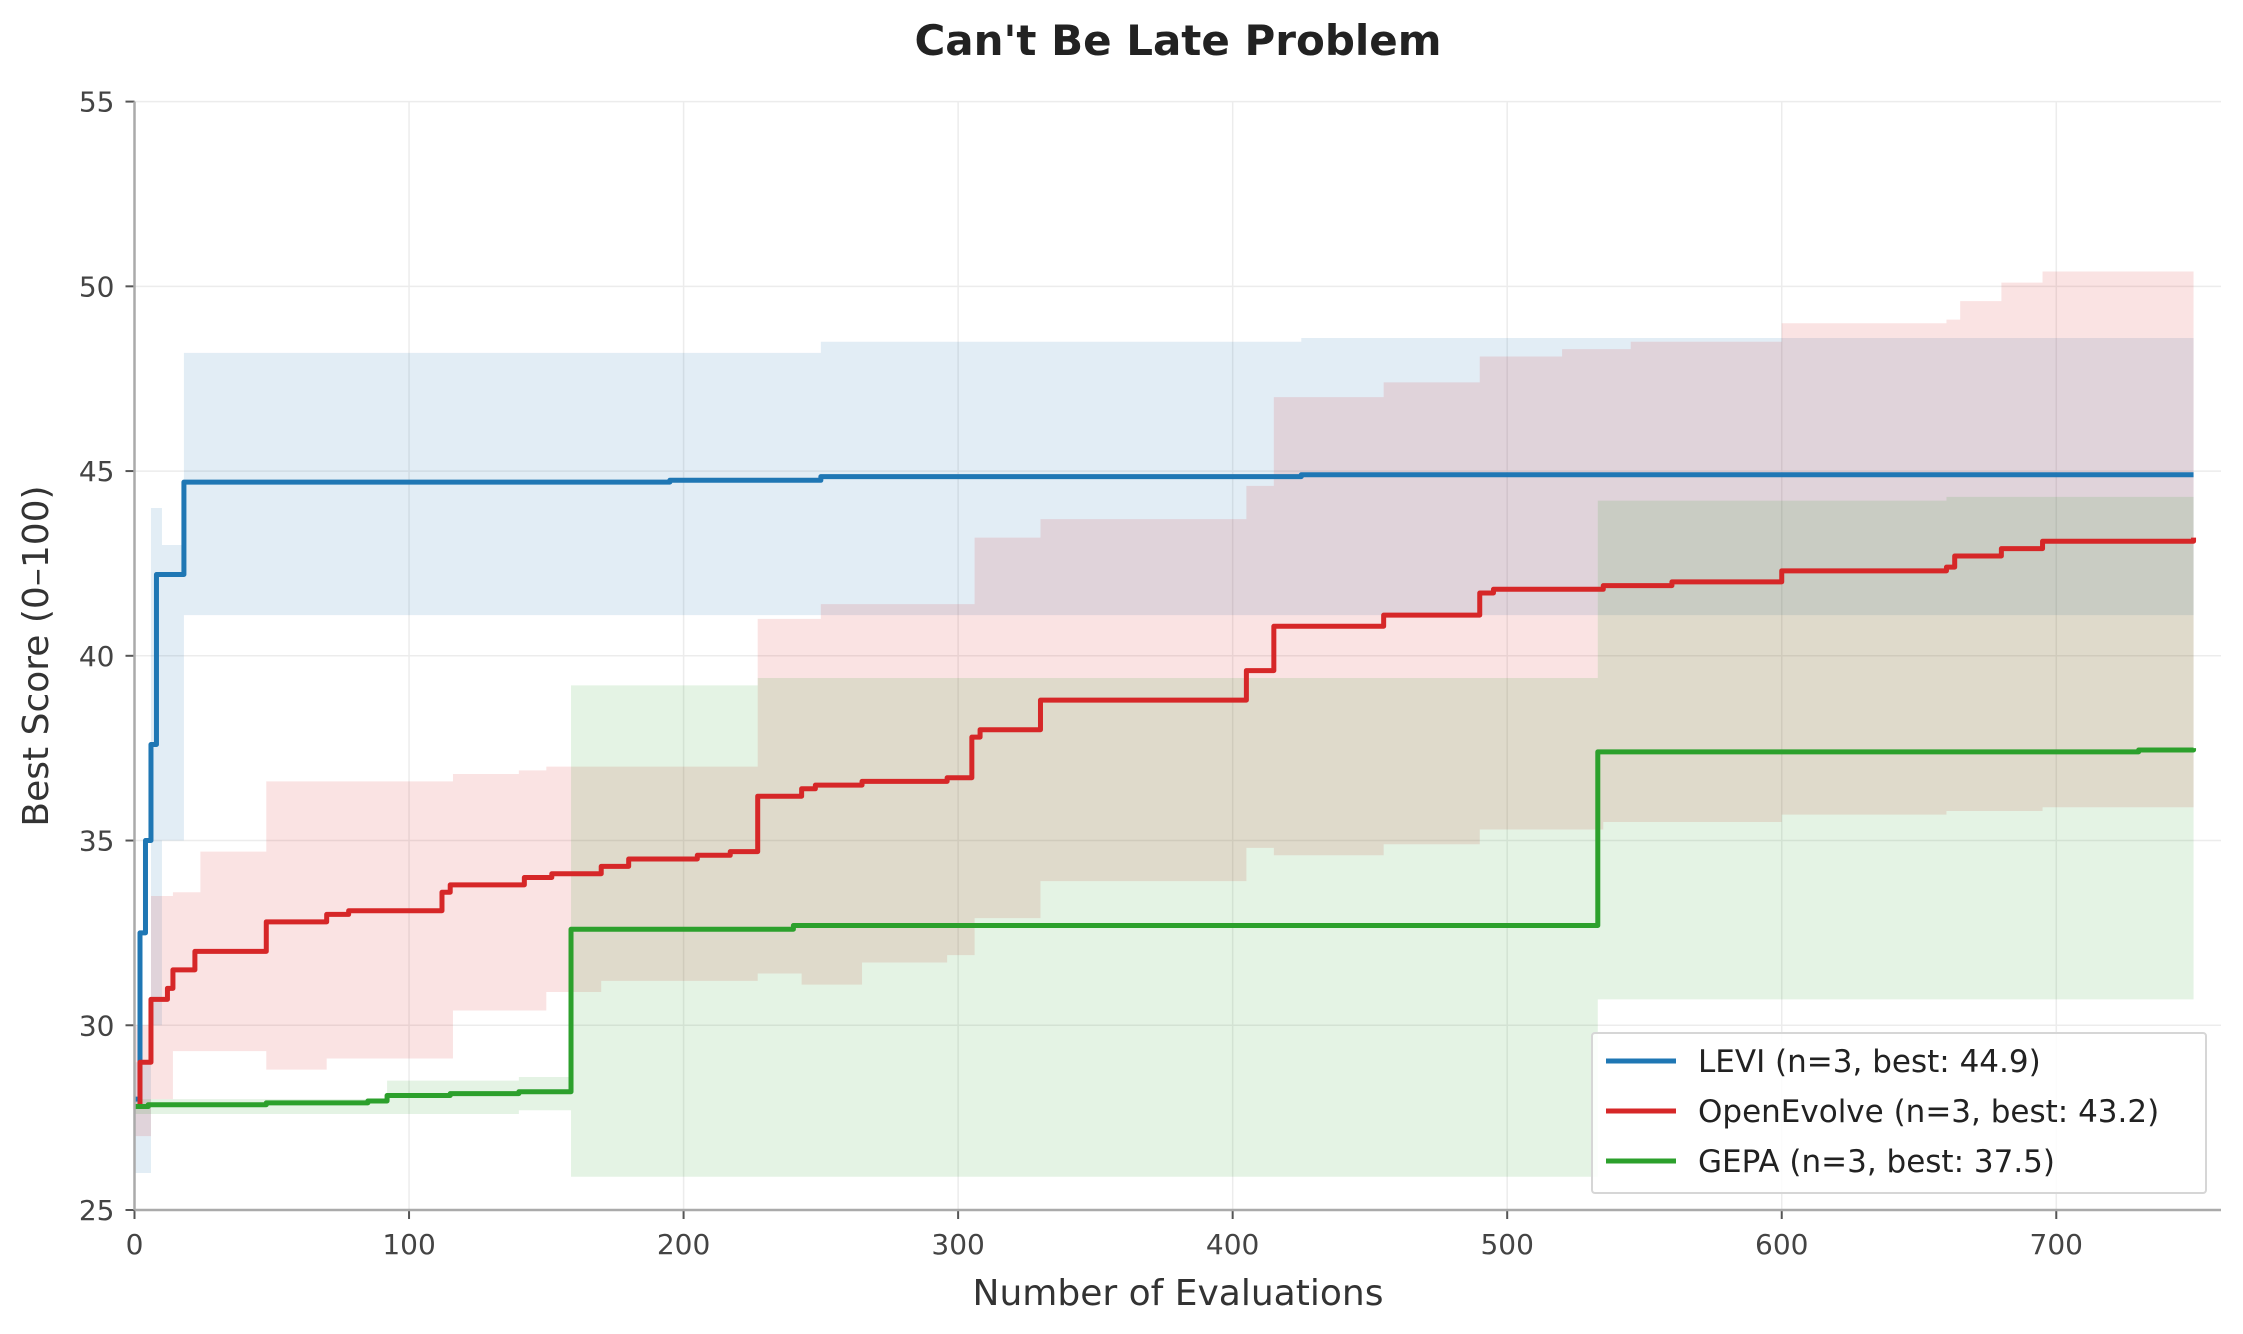 The image size is (2243, 1334). What do you see at coordinates (97, 841) in the screenshot?
I see `y-tick-label: 35` at bounding box center [97, 841].